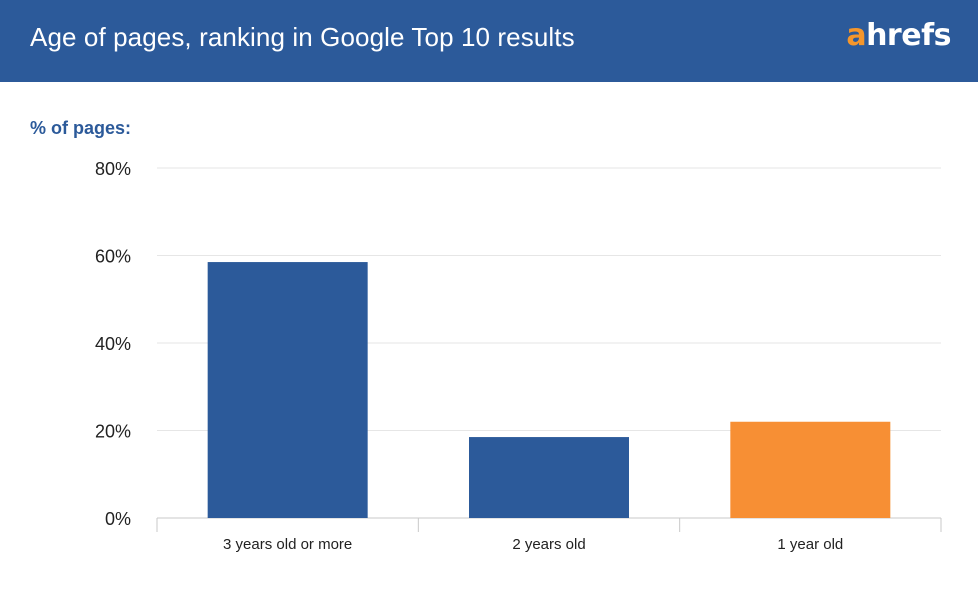 The width and height of the screenshot is (978, 606). What do you see at coordinates (113, 432) in the screenshot?
I see `y-tick-label: 20%` at bounding box center [113, 432].